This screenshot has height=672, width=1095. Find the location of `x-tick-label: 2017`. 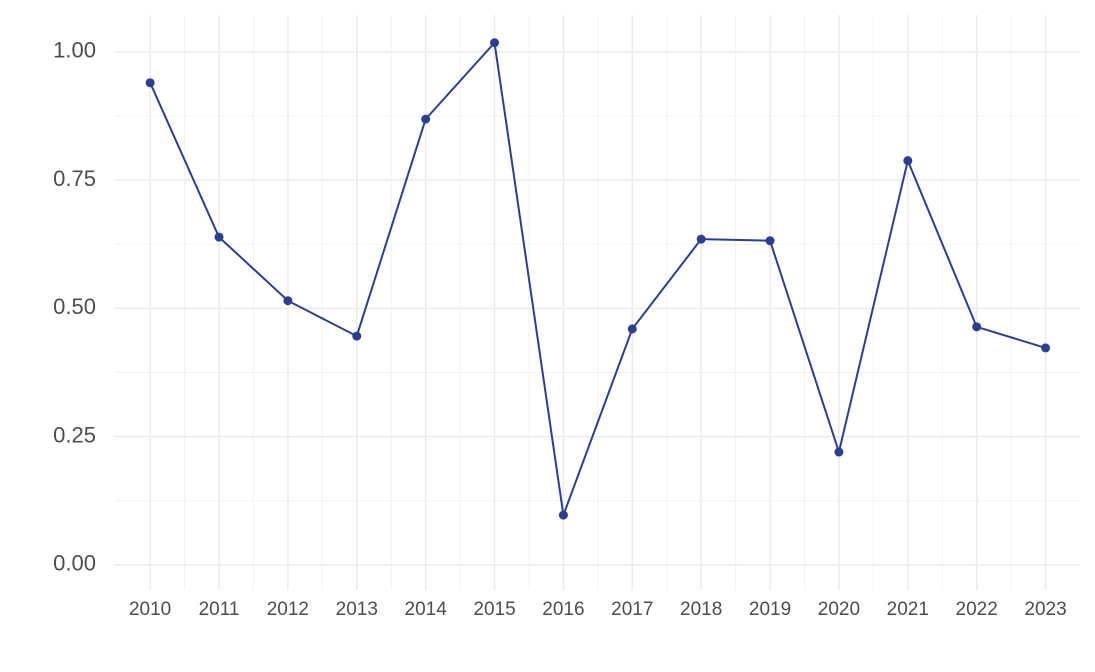

x-tick-label: 2017 is located at coordinates (632, 609).